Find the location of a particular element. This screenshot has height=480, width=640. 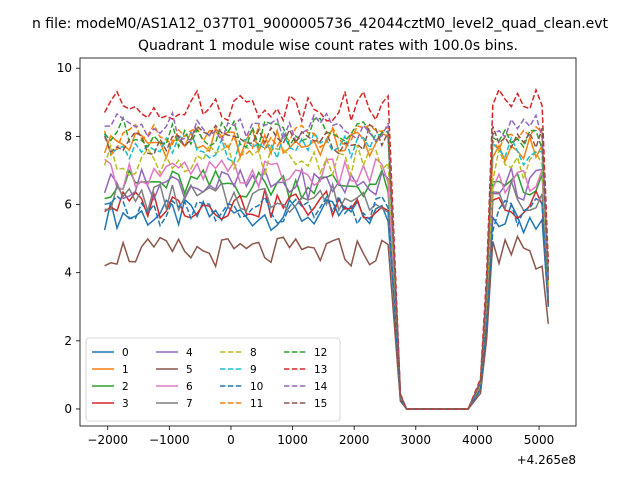

legend-label-10: 10 is located at coordinates (256, 387).